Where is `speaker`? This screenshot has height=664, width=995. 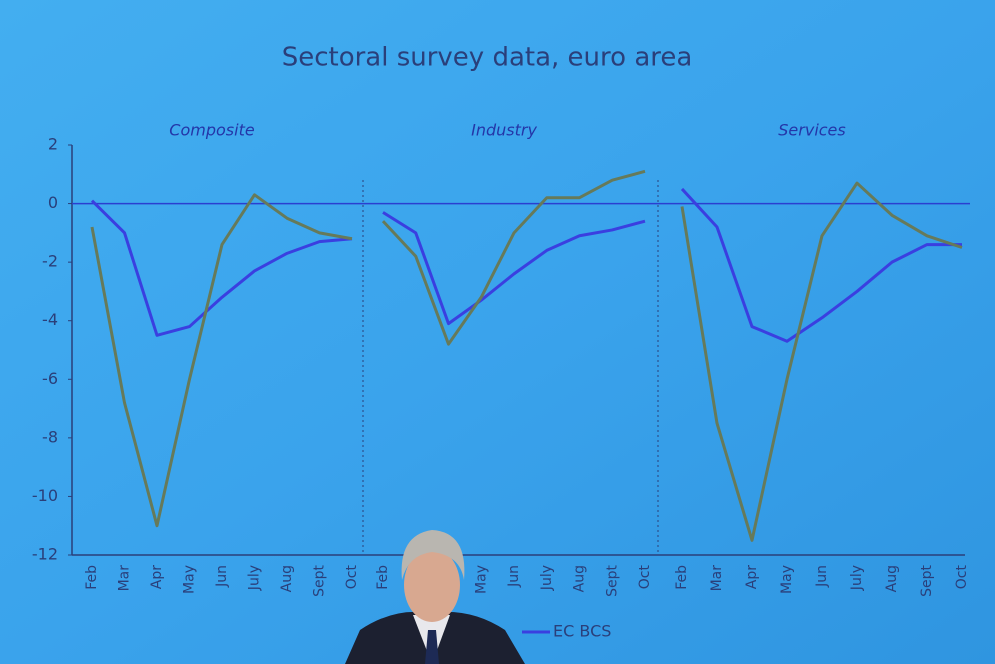 speaker is located at coordinates (435, 597).